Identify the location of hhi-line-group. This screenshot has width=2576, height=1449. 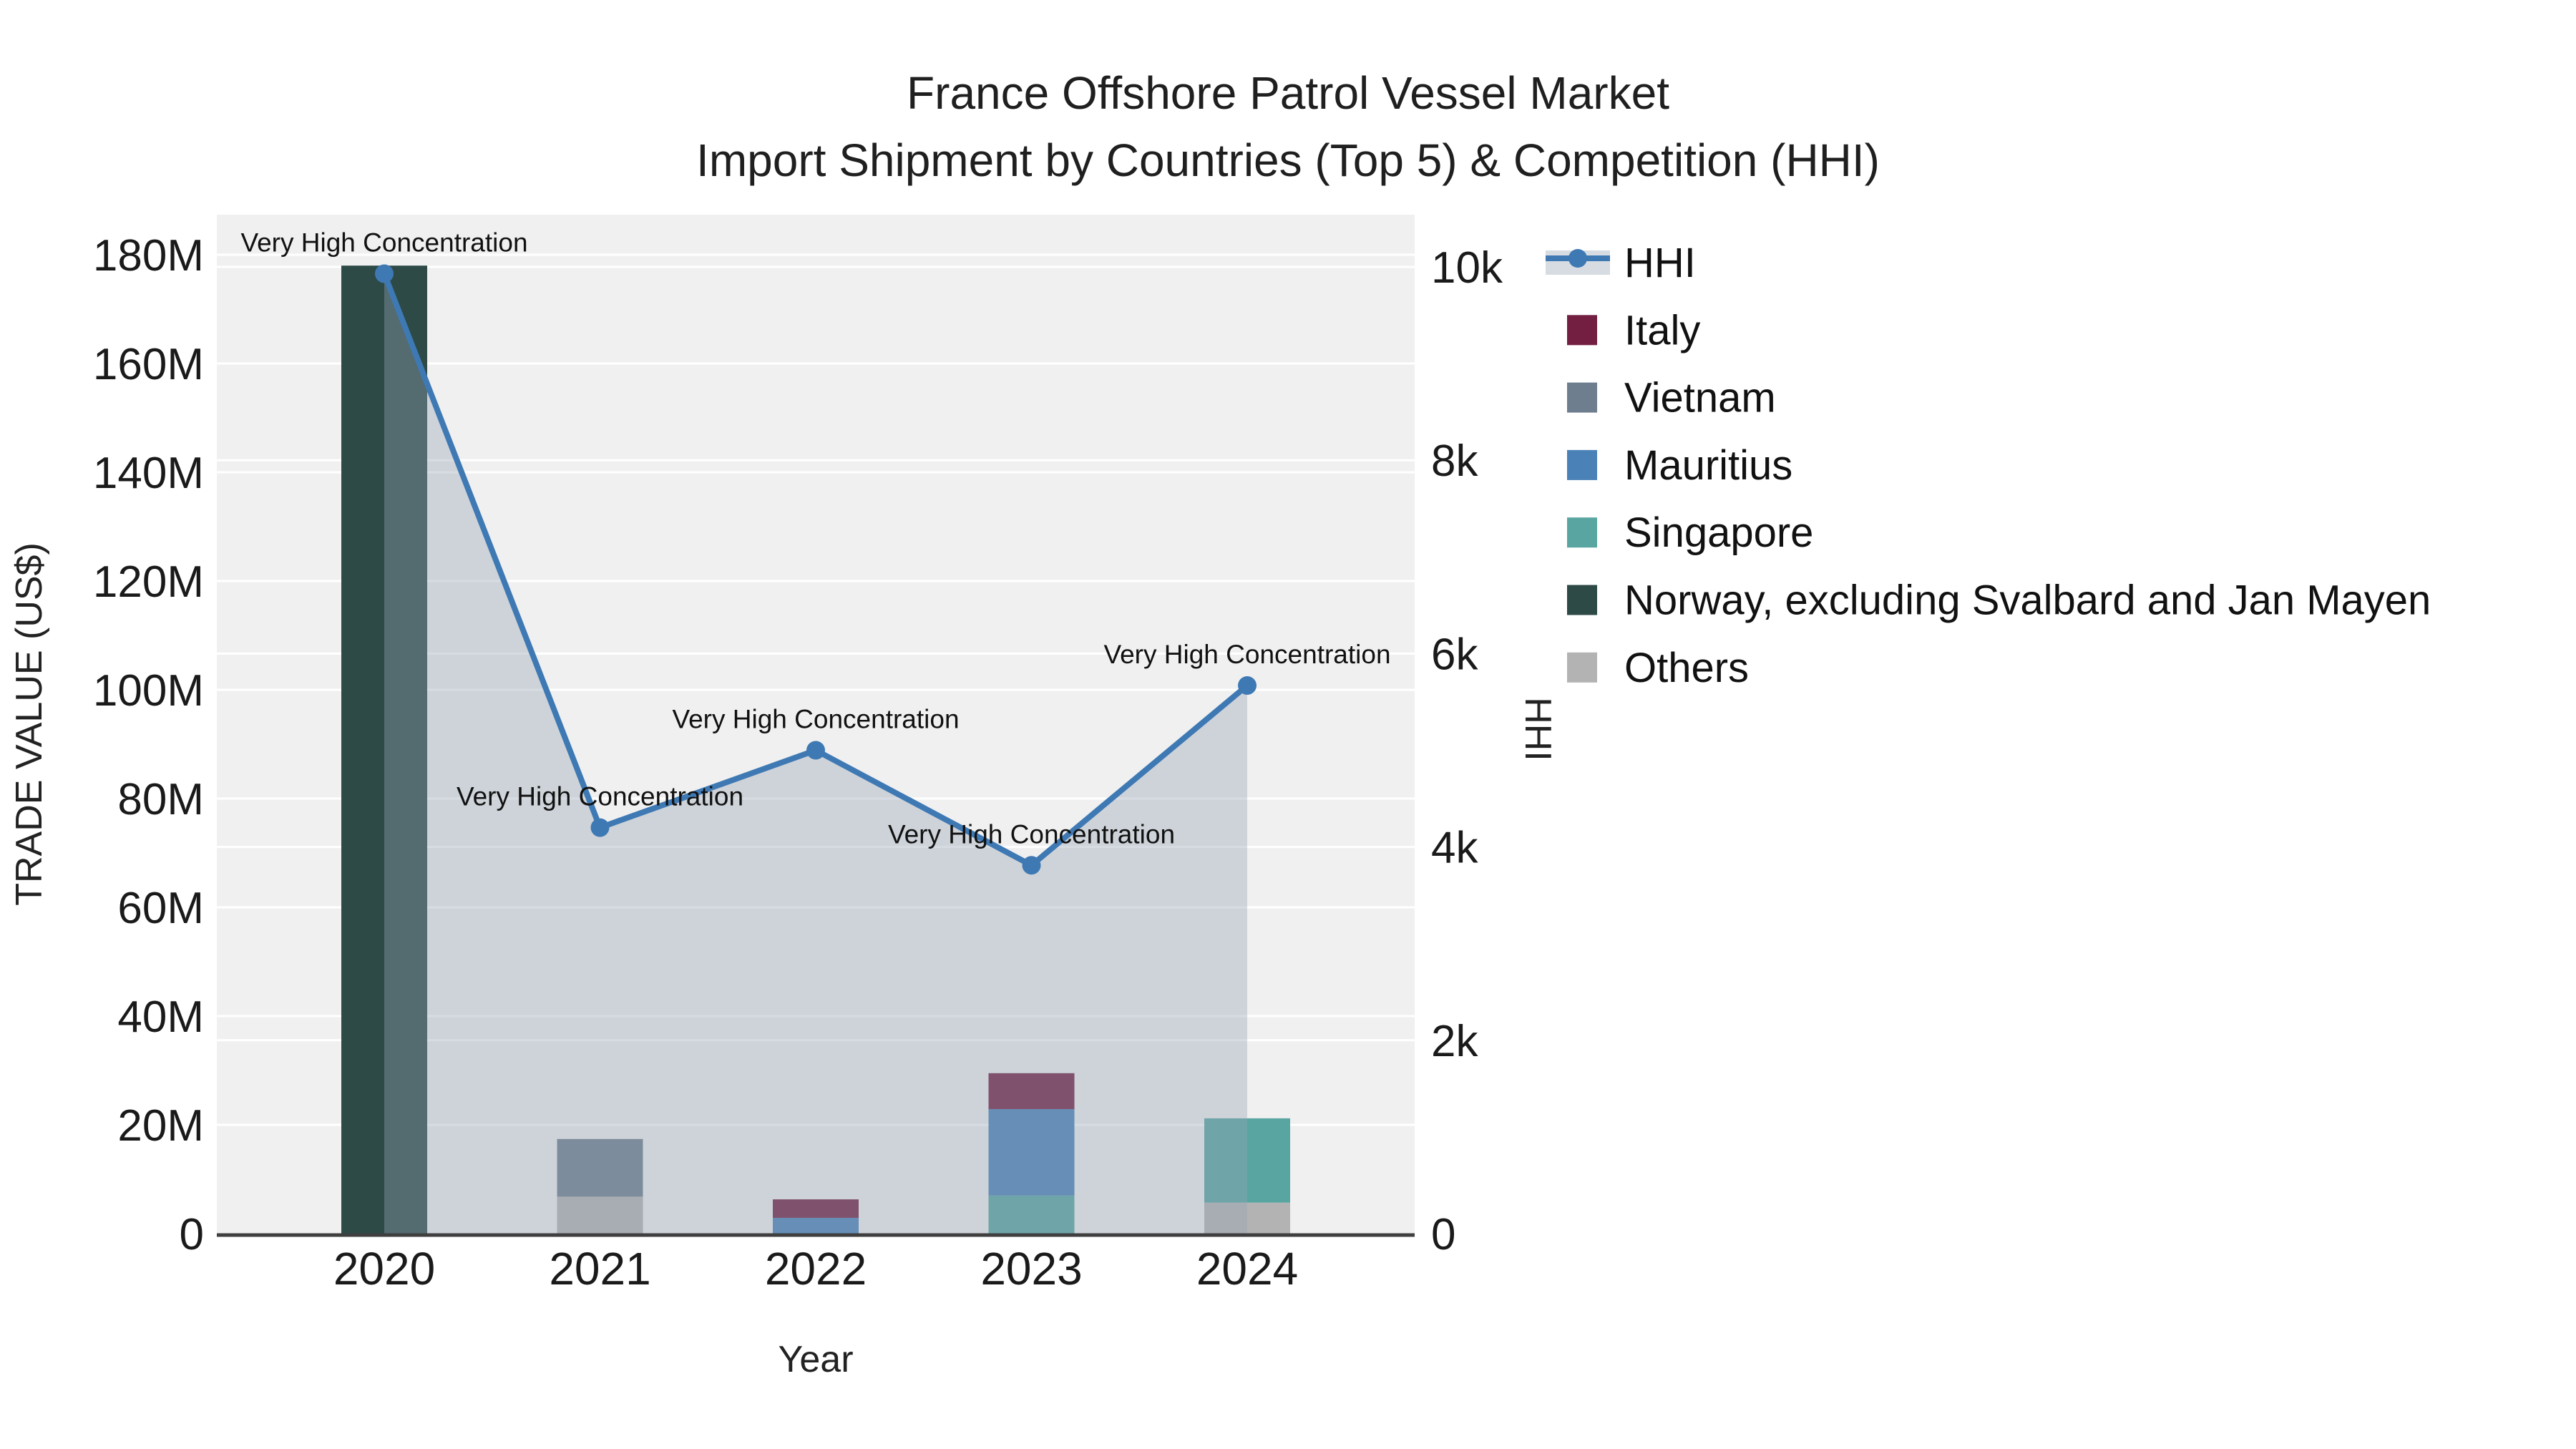
(816, 569).